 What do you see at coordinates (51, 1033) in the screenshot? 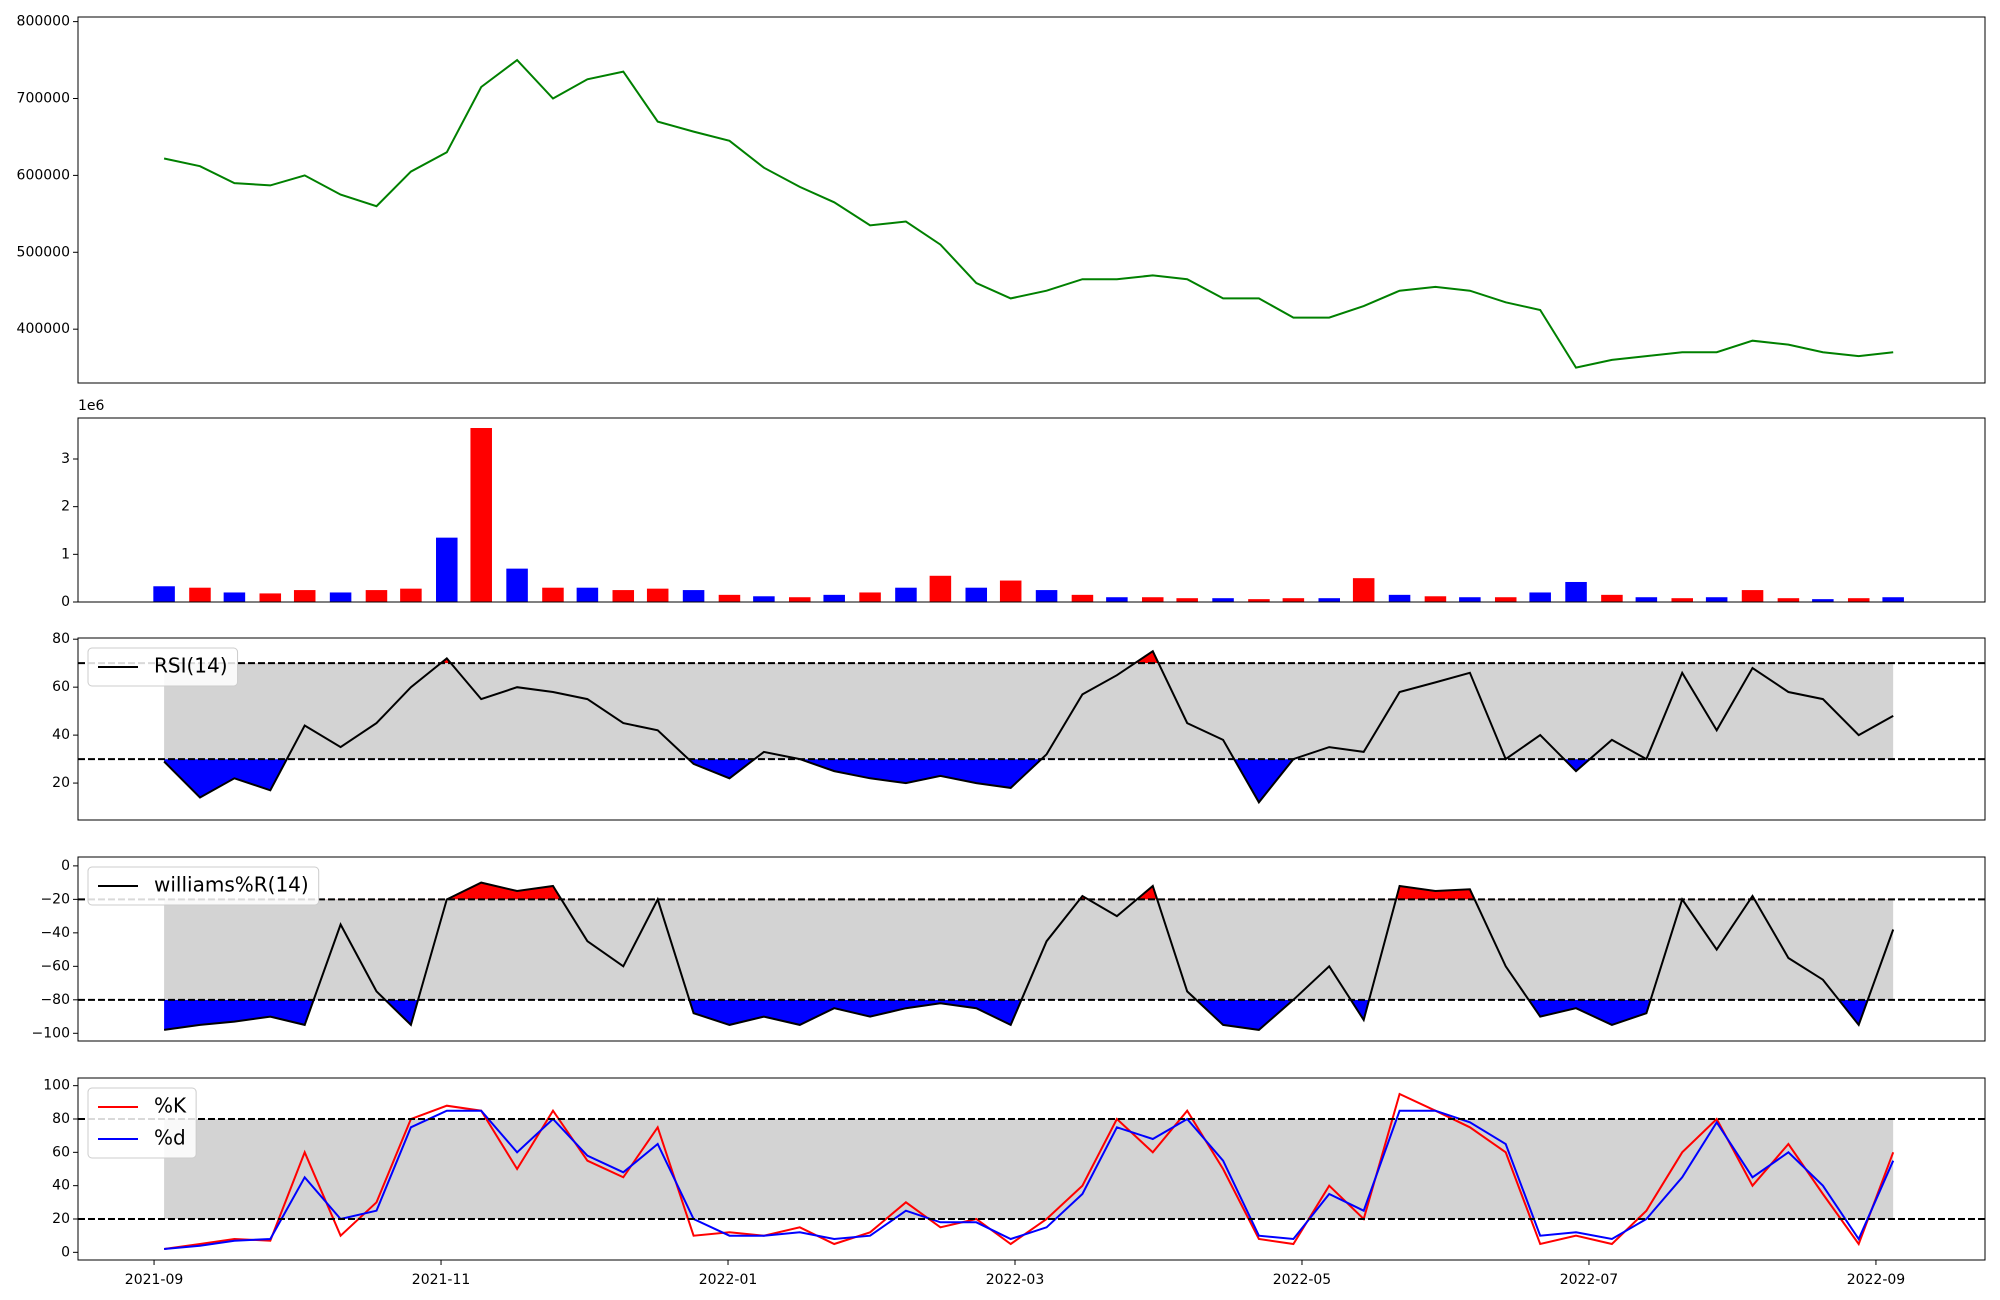
I see `y-tick-label: −100` at bounding box center [51, 1033].